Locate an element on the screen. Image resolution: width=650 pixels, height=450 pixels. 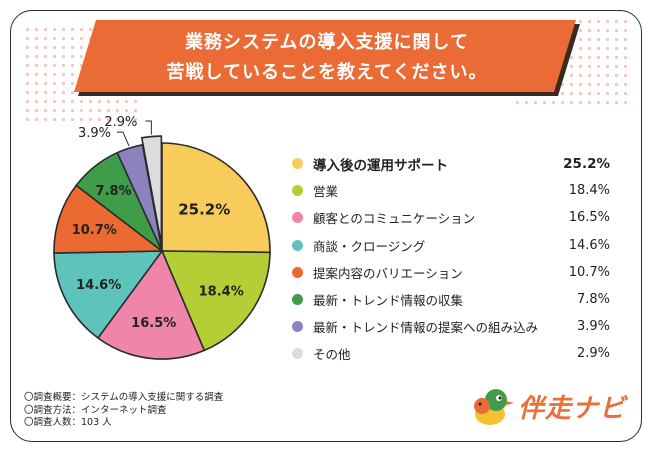
legend-label: その他 is located at coordinates (332, 355).